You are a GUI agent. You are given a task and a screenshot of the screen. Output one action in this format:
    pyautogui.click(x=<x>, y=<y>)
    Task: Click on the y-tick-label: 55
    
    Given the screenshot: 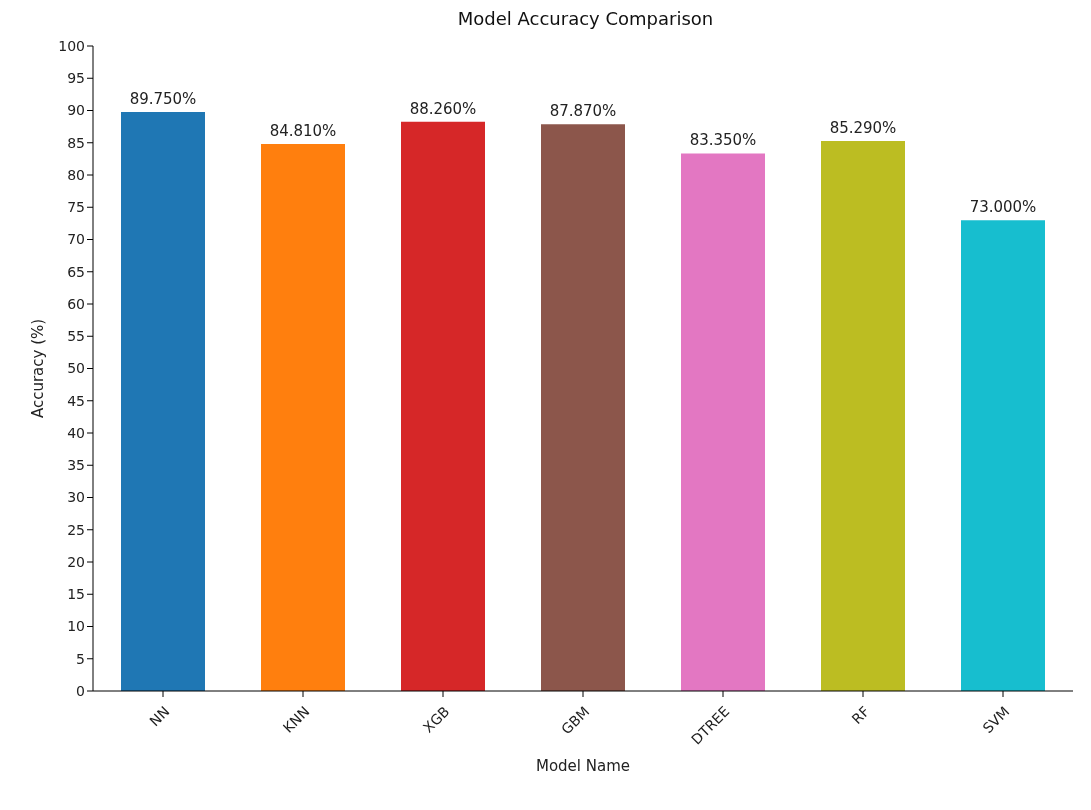 What is the action you would take?
    pyautogui.click(x=76, y=336)
    